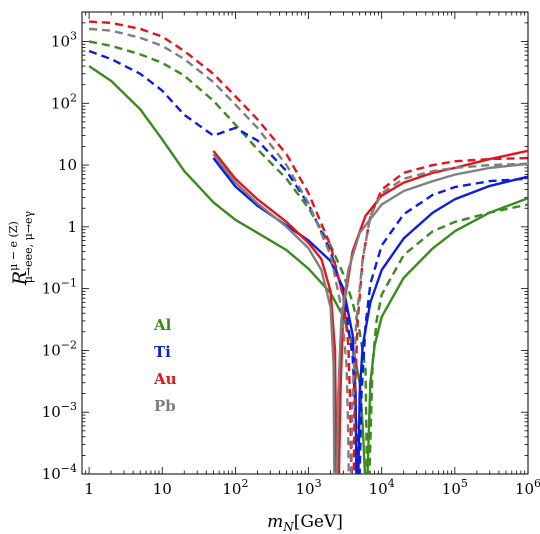 Image resolution: width=540 pixels, height=534 pixels. I want to click on y-tick-label: 10⁻², so click(59, 348).